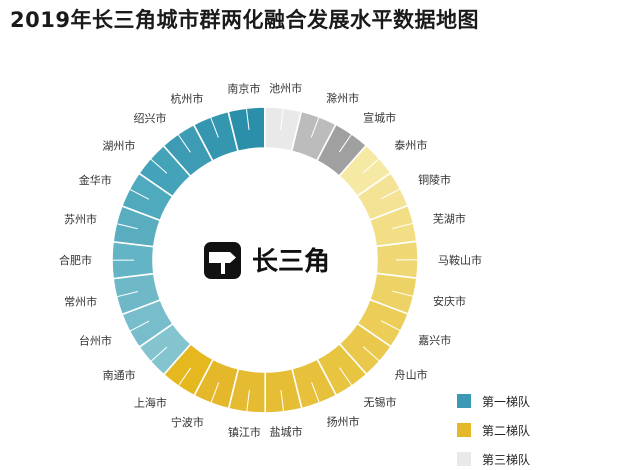 This screenshot has width=640, height=470. Describe the element at coordinates (187, 422) in the screenshot. I see `segment-label: 宁波市` at that location.